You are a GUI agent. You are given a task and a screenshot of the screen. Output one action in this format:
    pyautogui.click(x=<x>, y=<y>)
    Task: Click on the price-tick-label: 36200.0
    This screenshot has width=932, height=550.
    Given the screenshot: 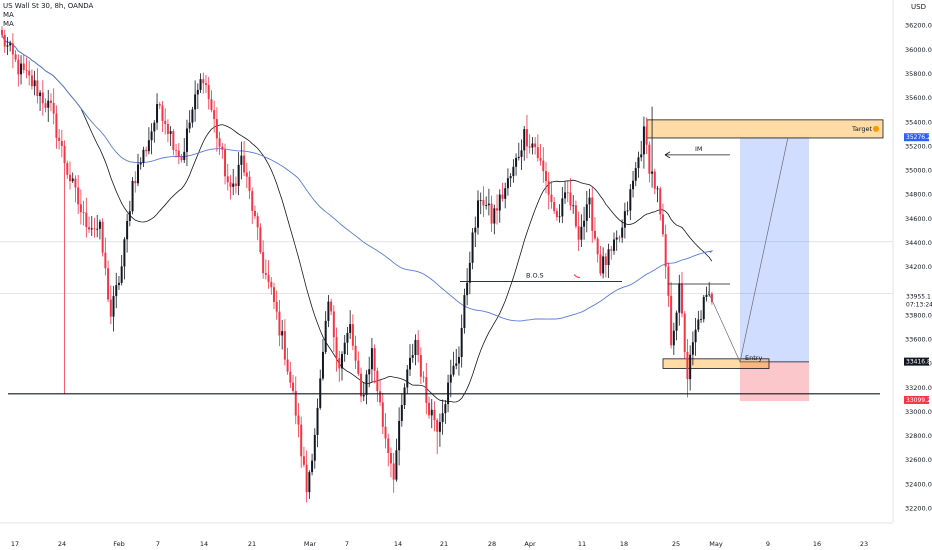 What is the action you would take?
    pyautogui.click(x=918, y=26)
    